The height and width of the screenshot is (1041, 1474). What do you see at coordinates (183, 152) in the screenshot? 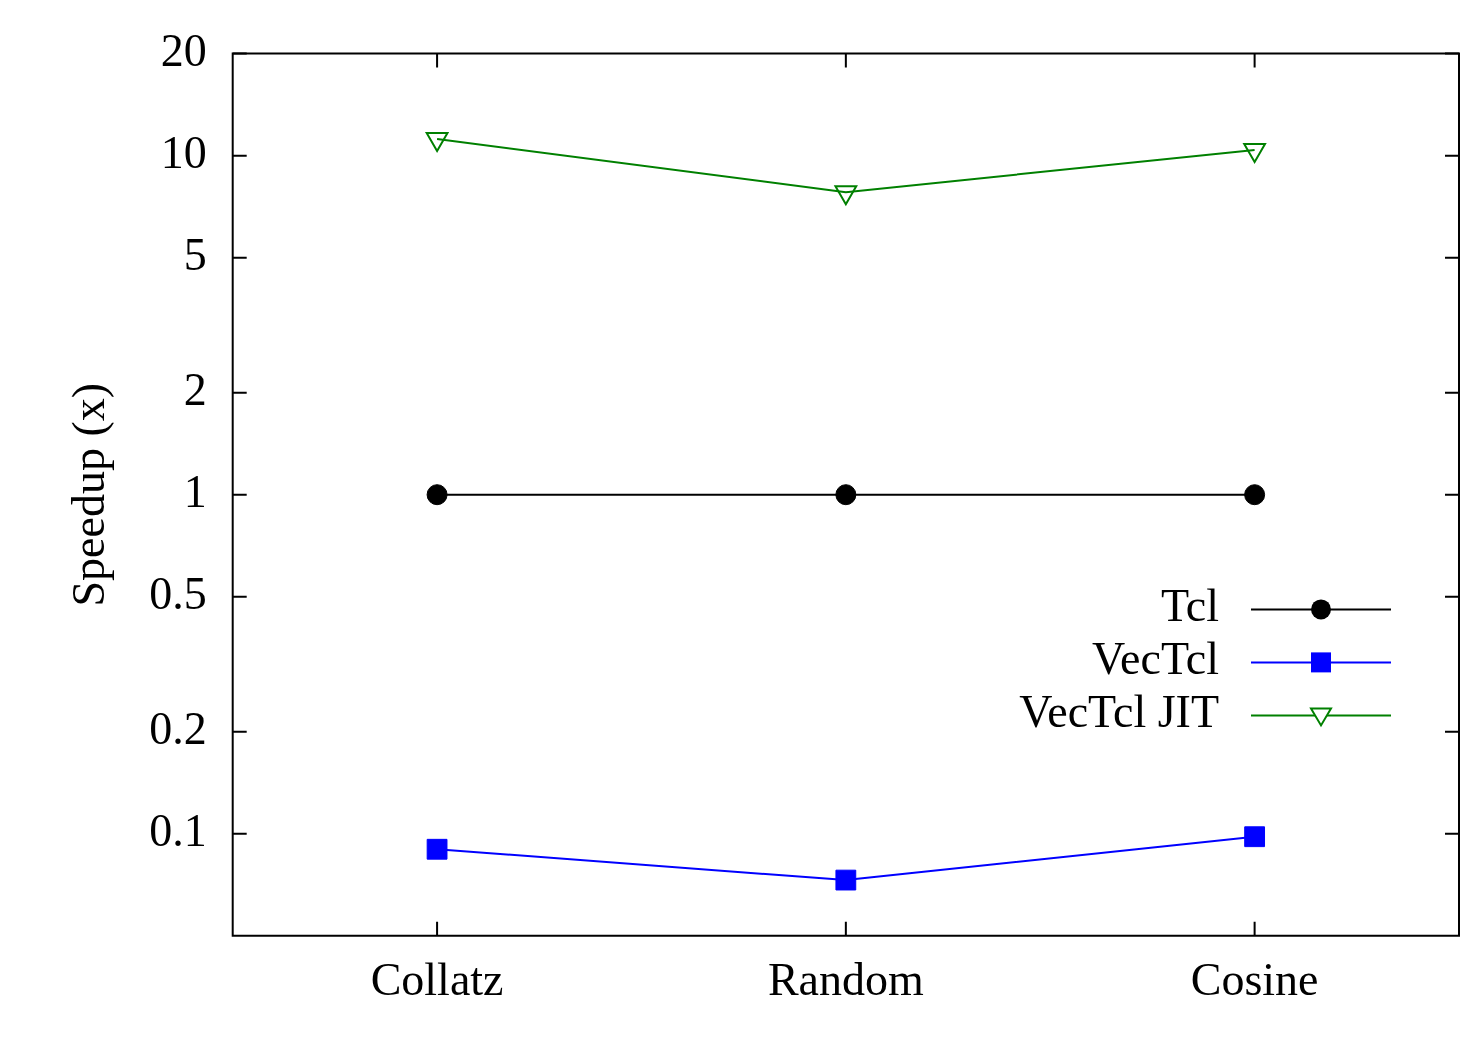
I see `y-tick-label: 10` at bounding box center [183, 152].